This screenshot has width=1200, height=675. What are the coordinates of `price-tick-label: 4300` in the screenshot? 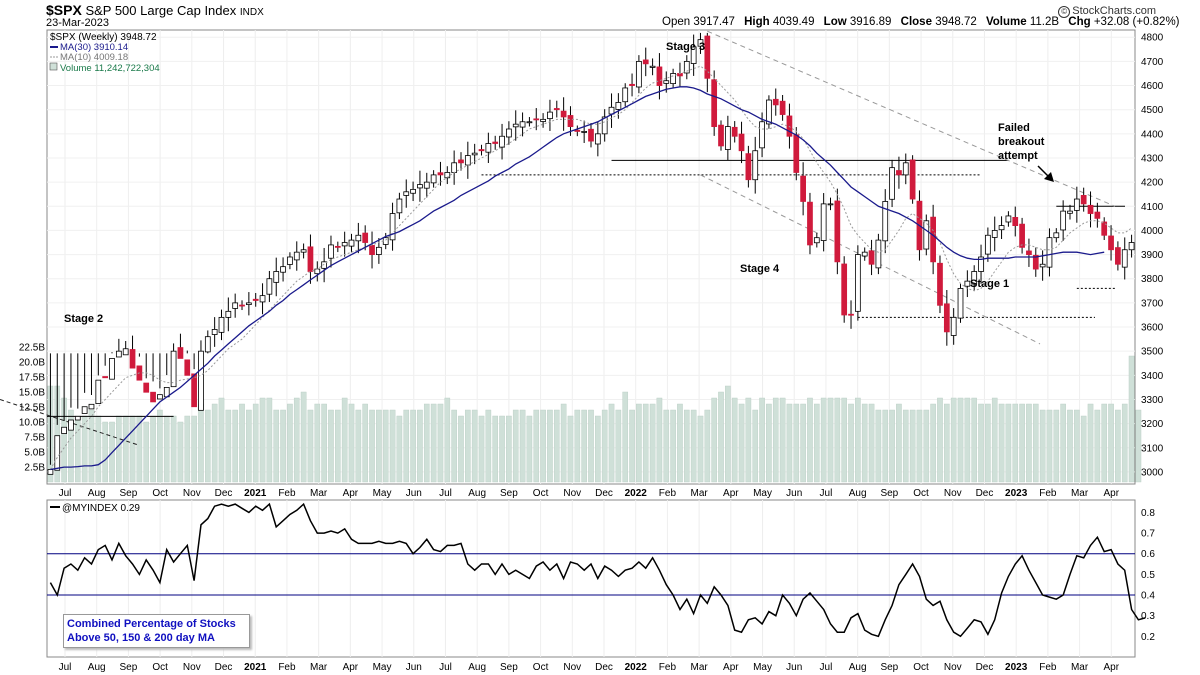 It's located at (1152, 158).